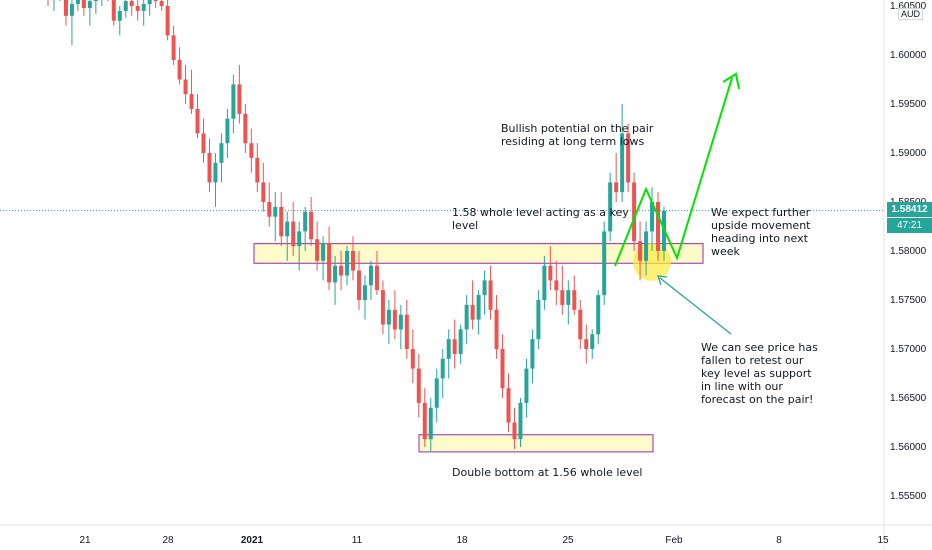  I want to click on y-tick-label: 1.58000, so click(908, 251).